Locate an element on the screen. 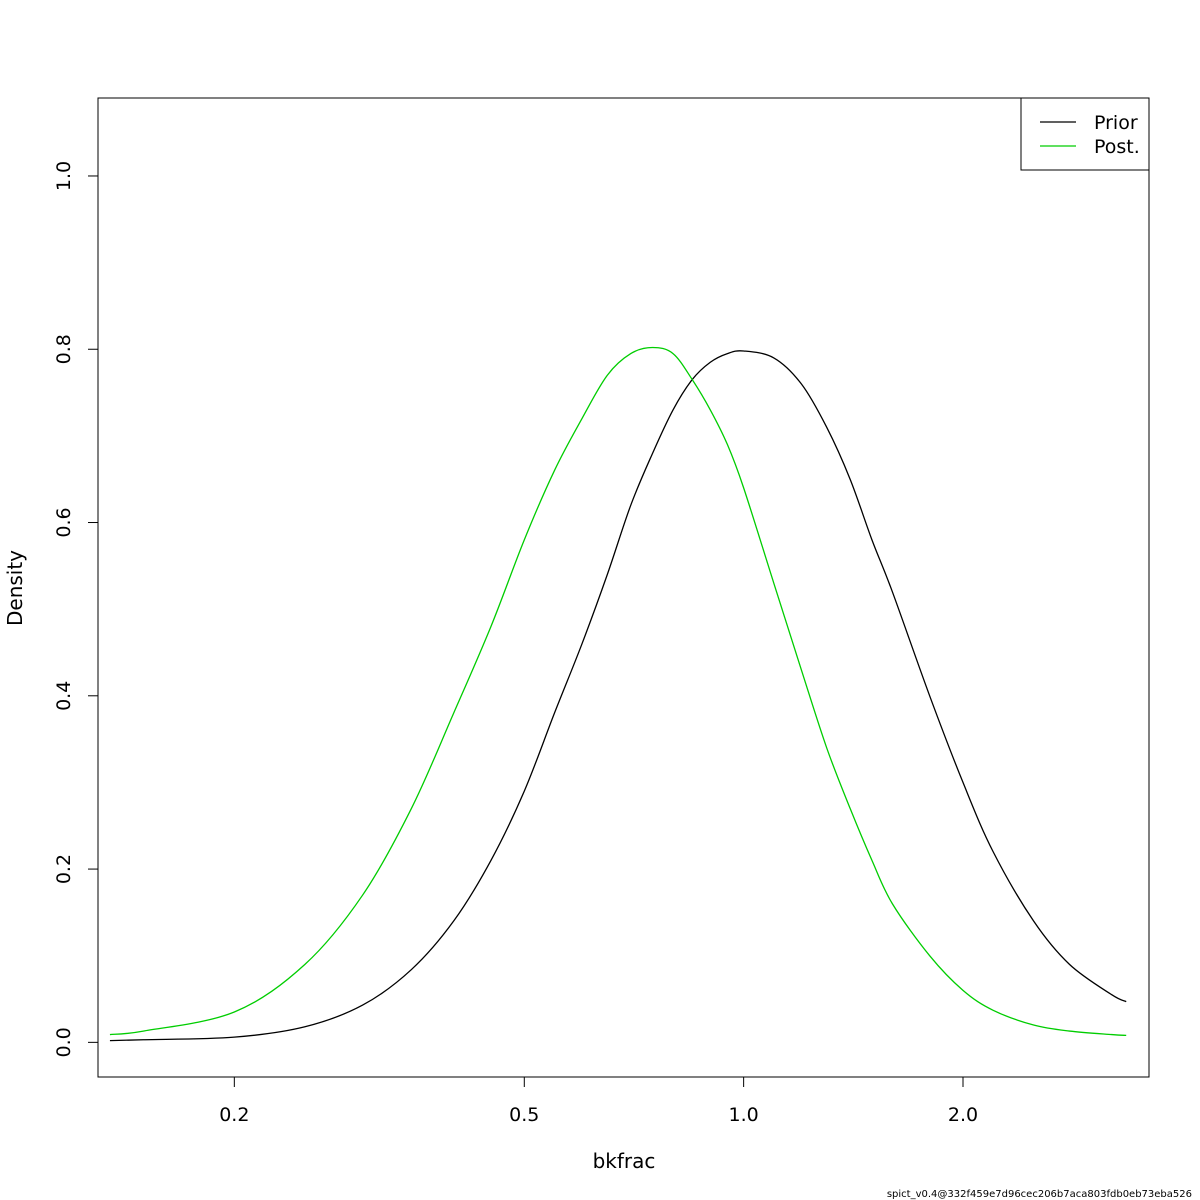 The image size is (1200, 1200). x-tick-label: 2.0 is located at coordinates (963, 1115).